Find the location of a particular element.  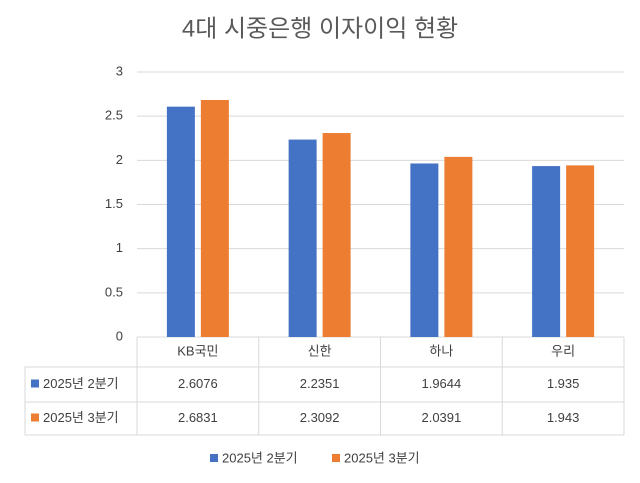

y-tick-label: 0.5 is located at coordinates (114, 291).